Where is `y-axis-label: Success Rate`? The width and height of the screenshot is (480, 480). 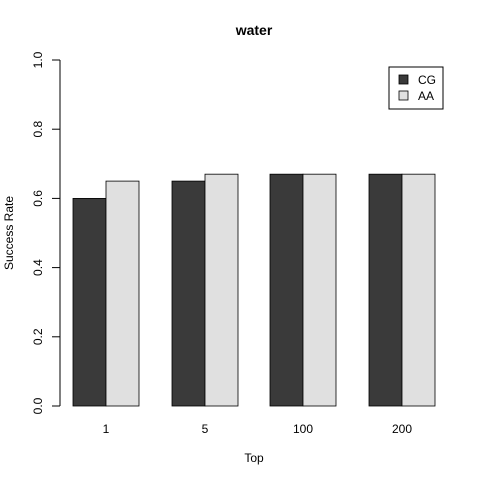
y-axis-label: Success Rate is located at coordinates (9, 233).